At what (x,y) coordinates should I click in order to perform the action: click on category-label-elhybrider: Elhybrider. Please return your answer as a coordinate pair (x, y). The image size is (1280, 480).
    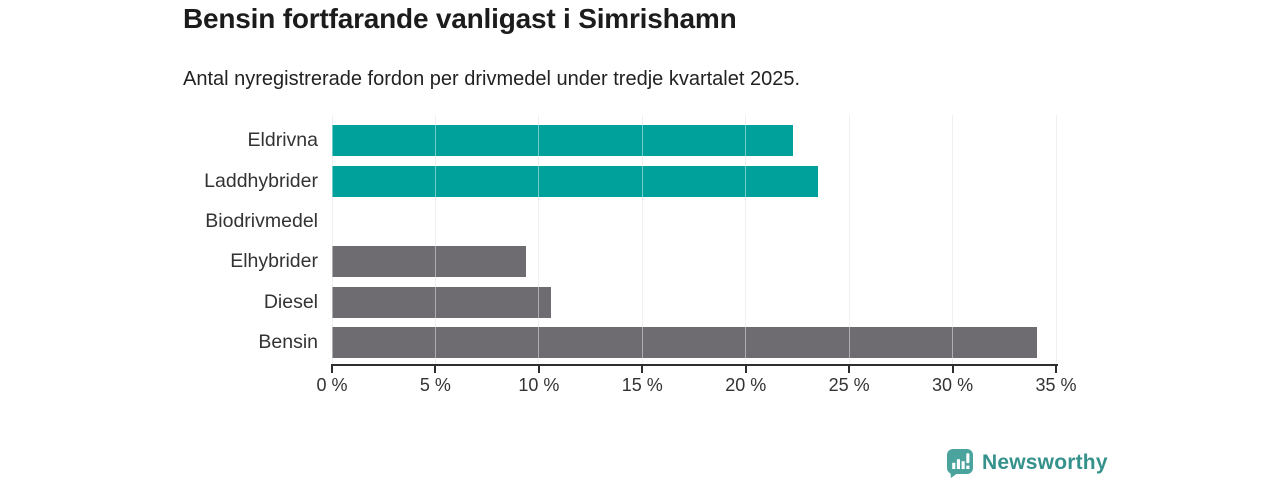
    Looking at the image, I should click on (274, 261).